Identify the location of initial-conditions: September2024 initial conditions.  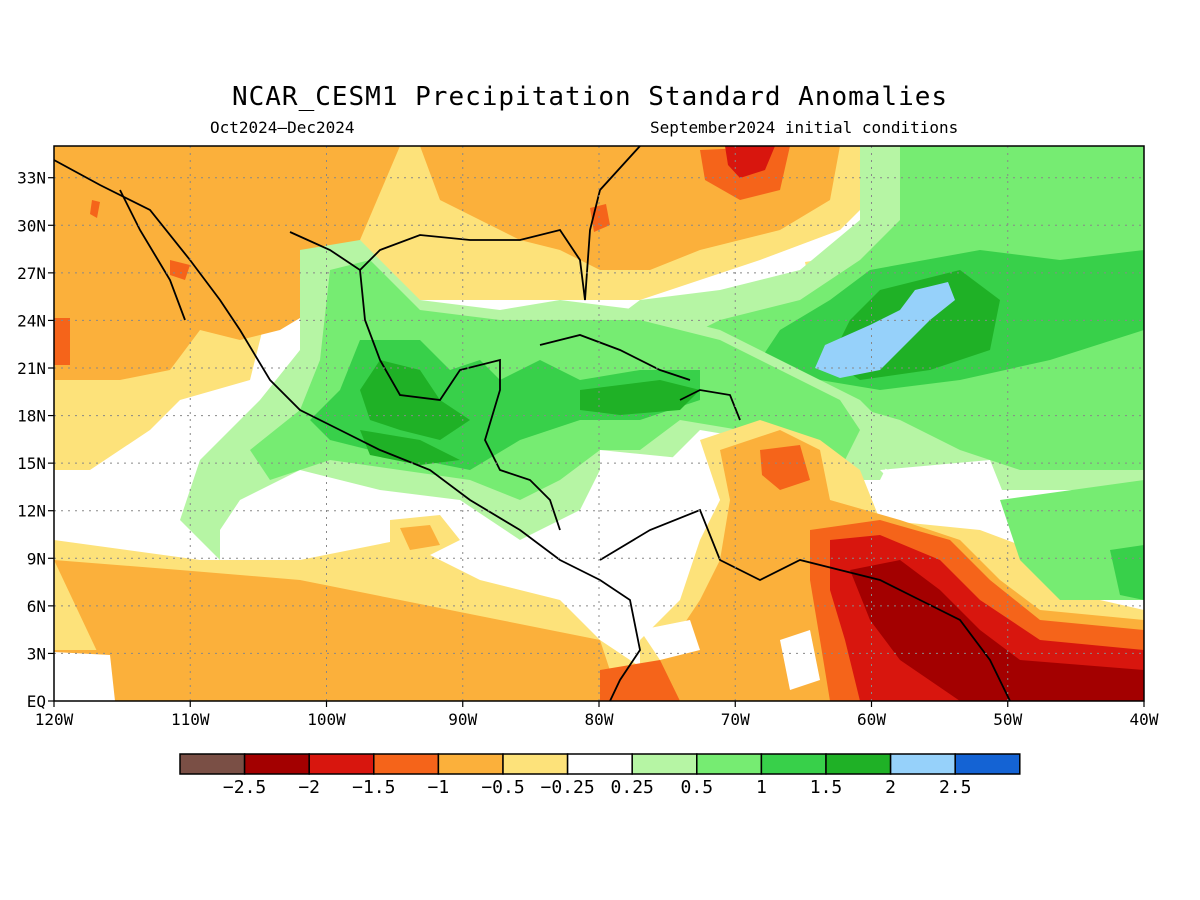
(804, 127).